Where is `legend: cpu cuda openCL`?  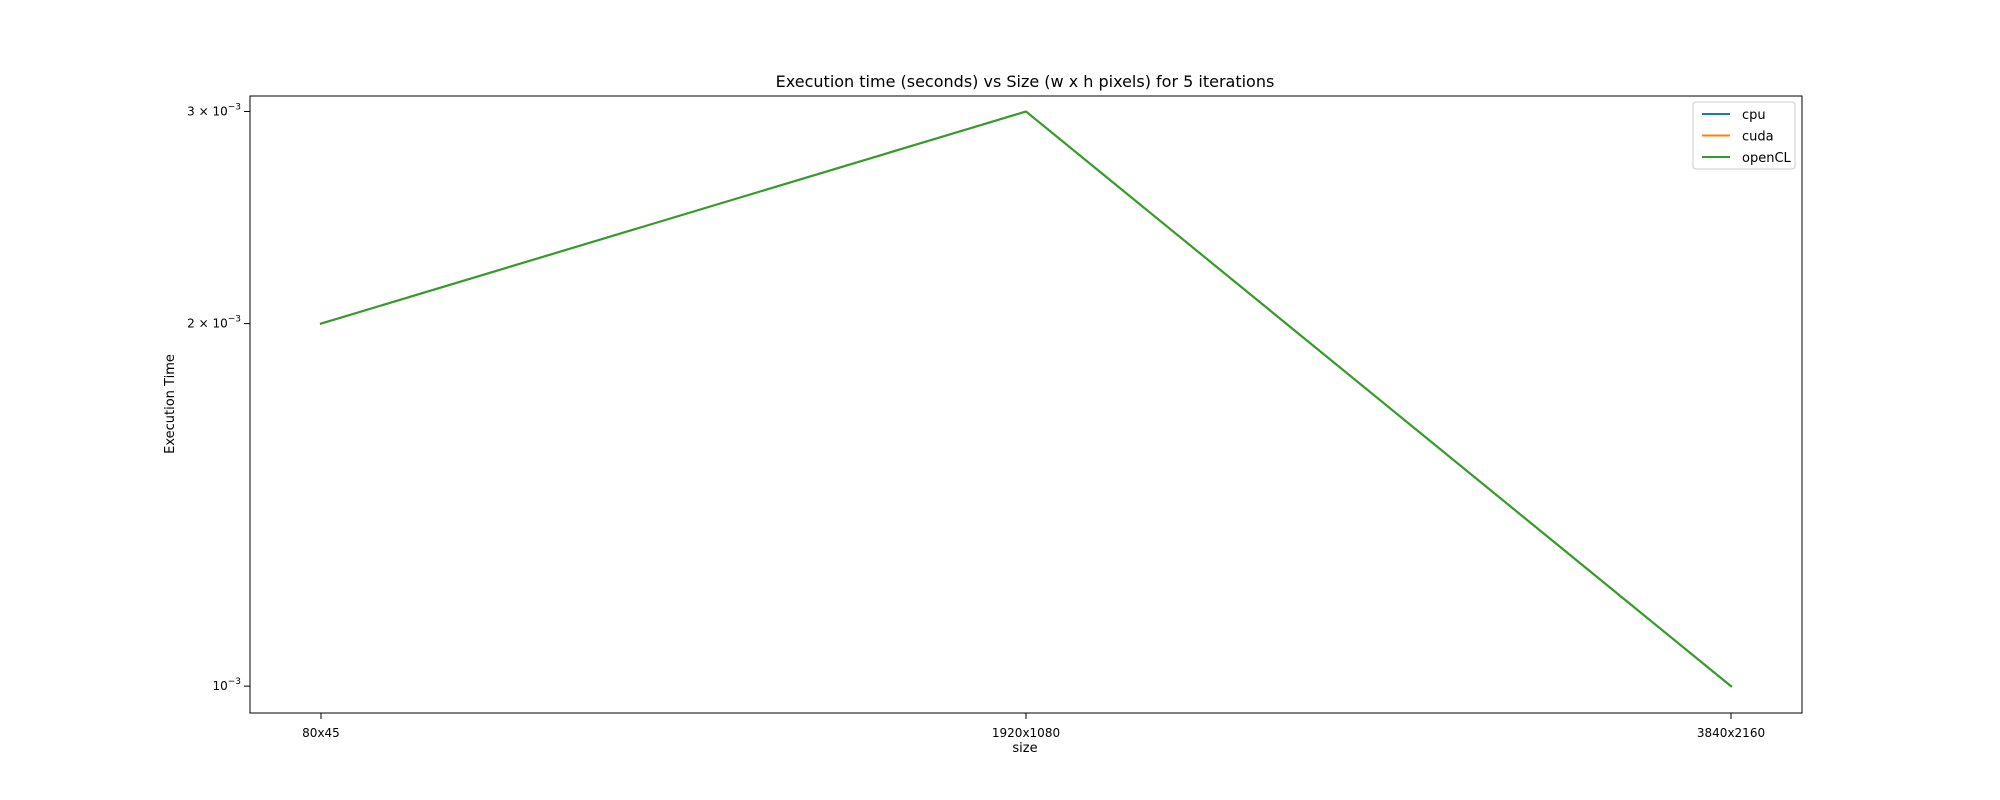 legend: cpu cuda openCL is located at coordinates (1744, 135).